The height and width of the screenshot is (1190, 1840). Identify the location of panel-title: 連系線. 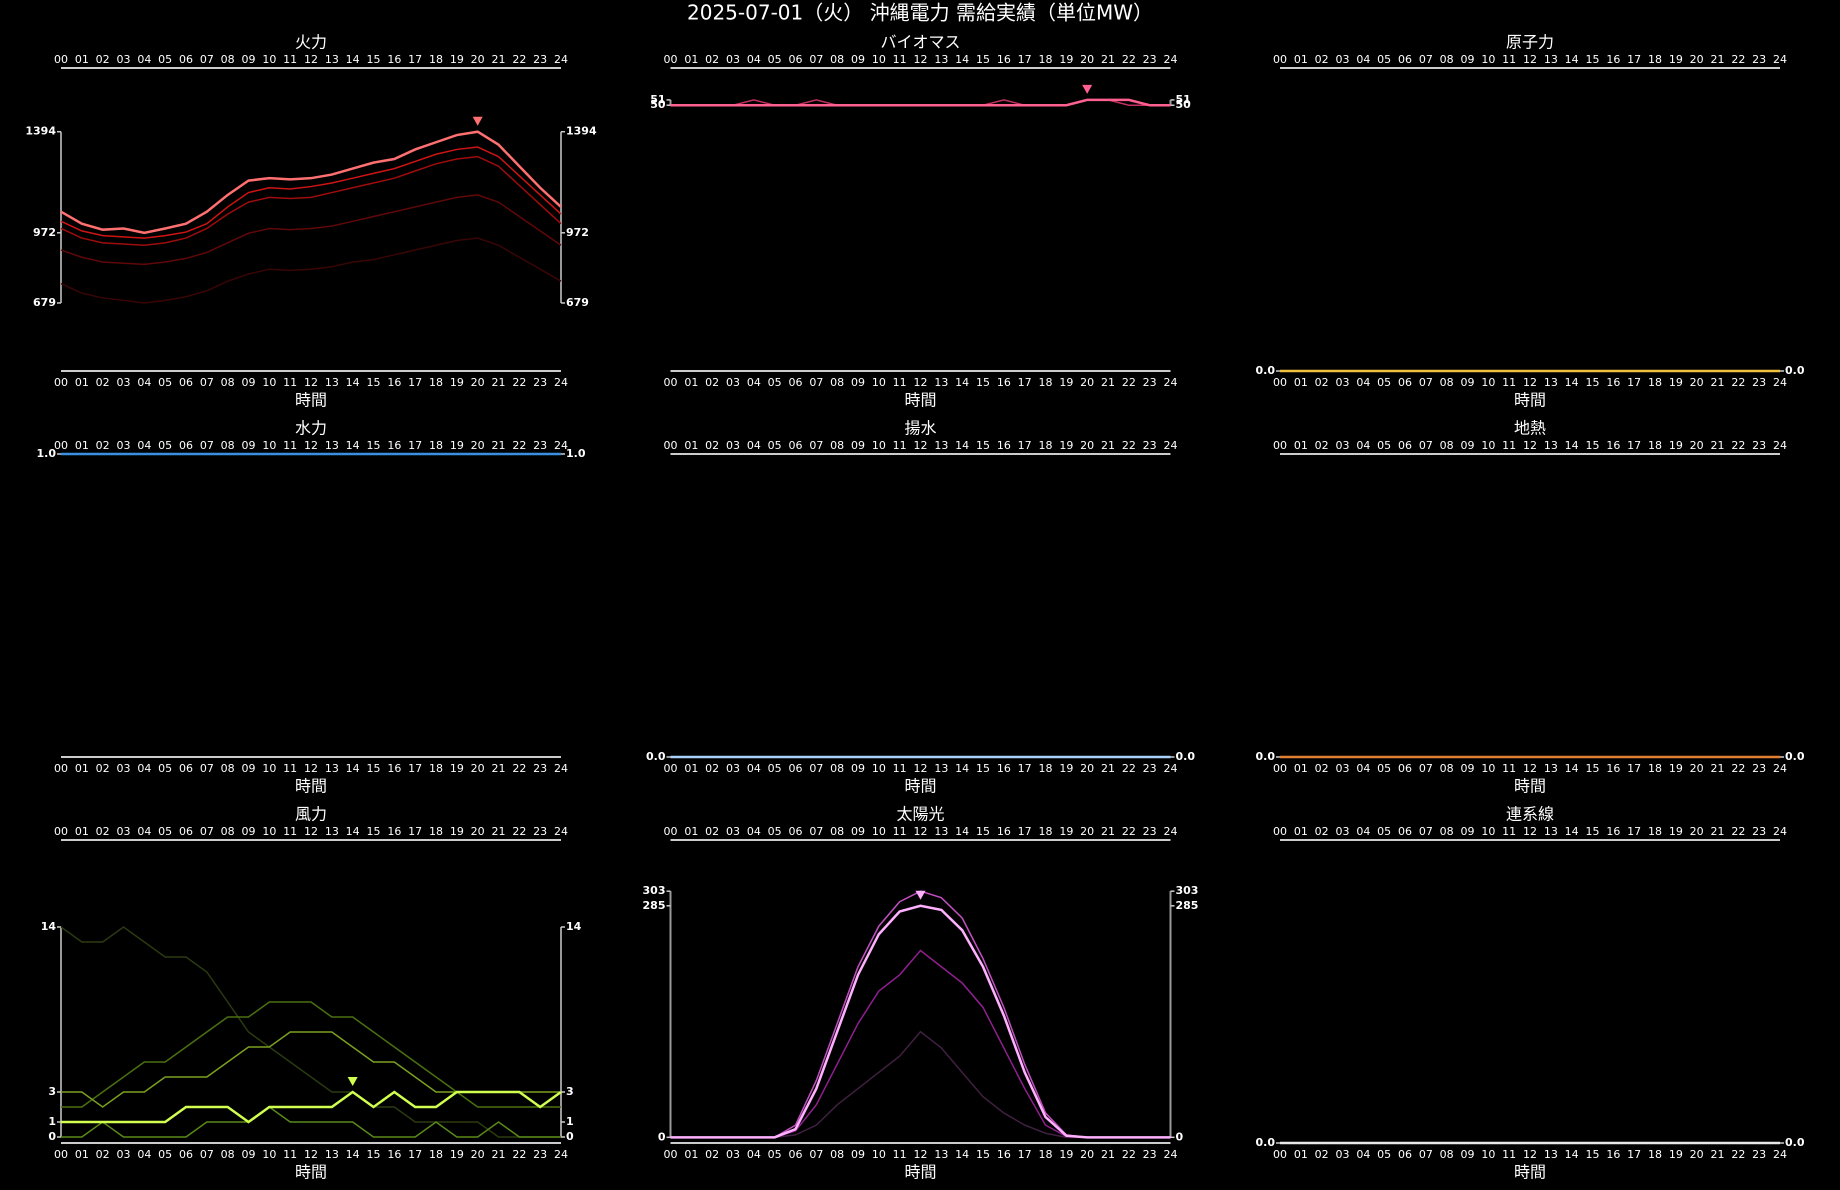
(1530, 814).